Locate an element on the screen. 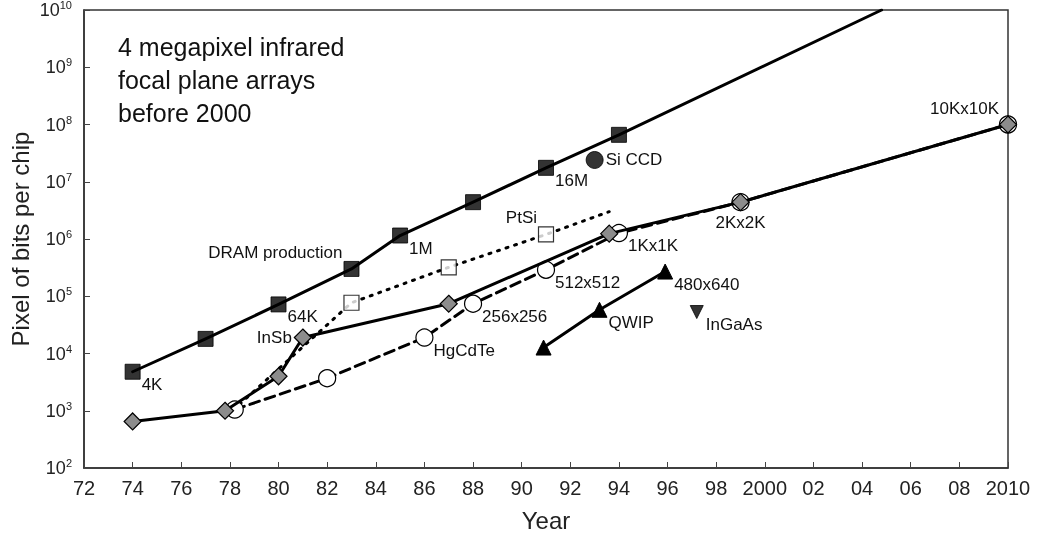 The image size is (1037, 537). annotation: PtSi is located at coordinates (521, 218).